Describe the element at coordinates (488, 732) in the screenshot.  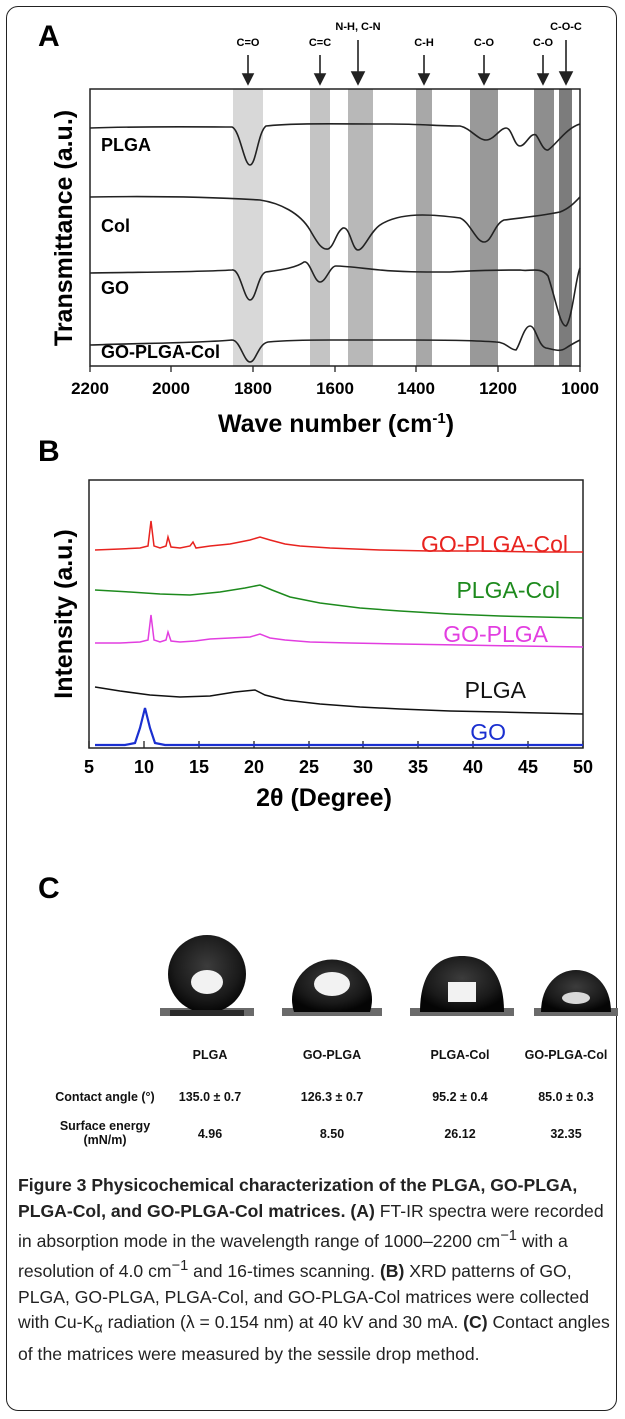
I see `series-label-go-xrd: GO` at that location.